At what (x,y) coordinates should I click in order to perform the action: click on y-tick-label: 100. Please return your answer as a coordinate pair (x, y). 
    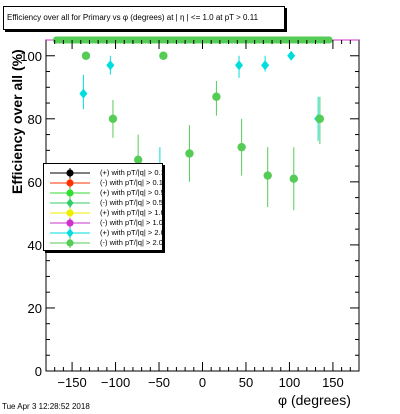
    Looking at the image, I should click on (31, 56).